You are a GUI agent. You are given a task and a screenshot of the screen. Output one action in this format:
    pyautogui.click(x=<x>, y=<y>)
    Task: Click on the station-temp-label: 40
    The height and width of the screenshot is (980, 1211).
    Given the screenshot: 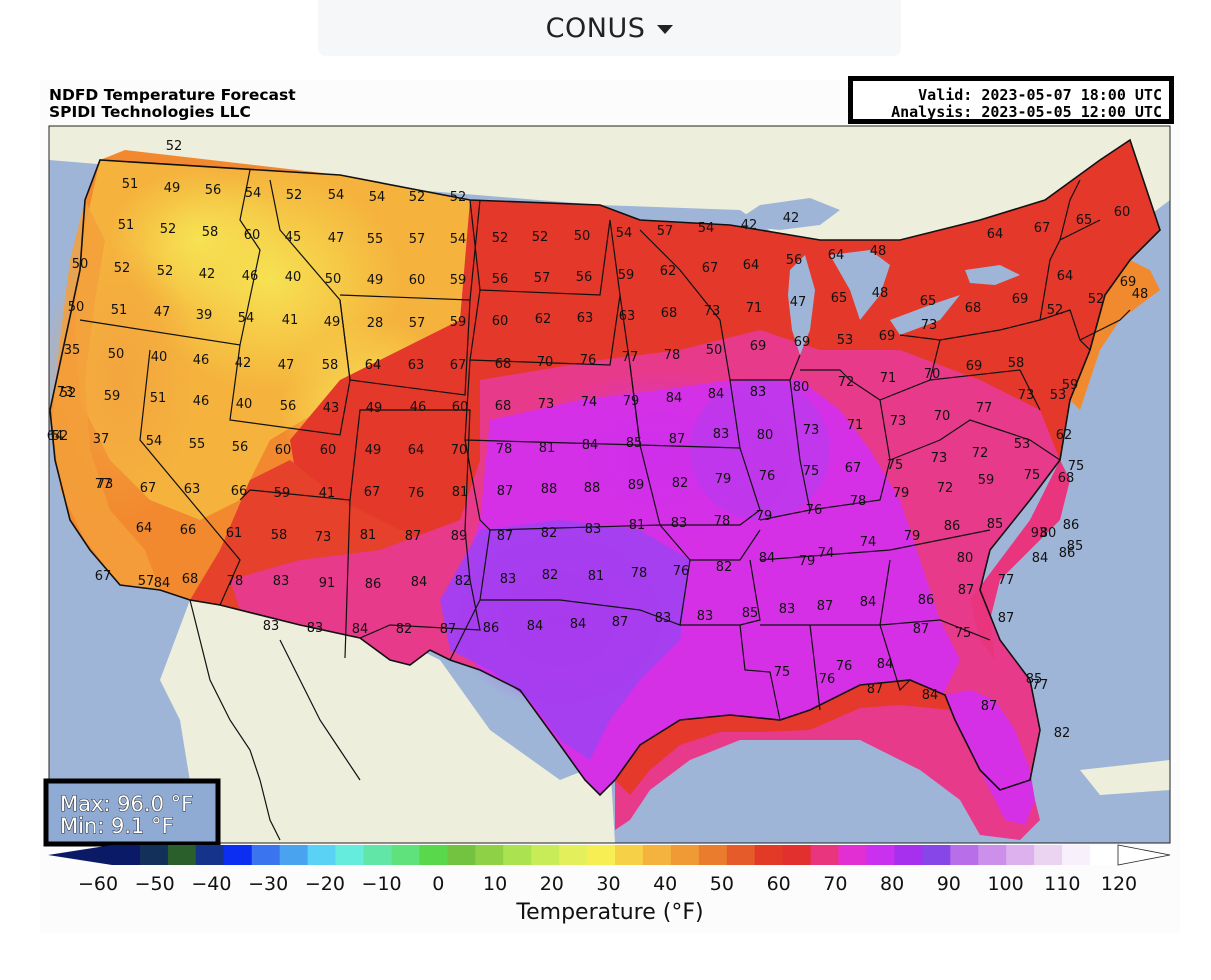 What is the action you would take?
    pyautogui.click(x=244, y=404)
    